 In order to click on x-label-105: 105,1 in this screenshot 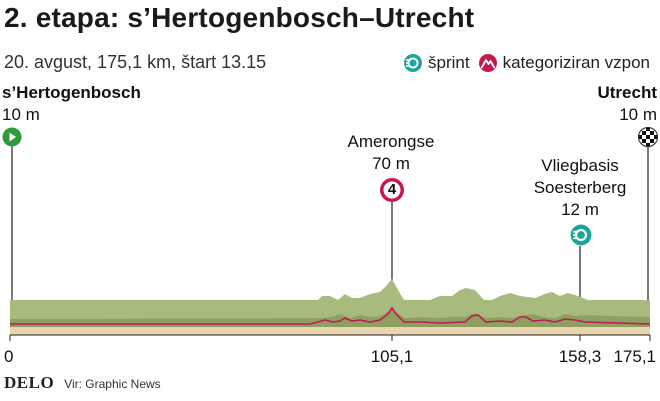, I will do `click(392, 356)`.